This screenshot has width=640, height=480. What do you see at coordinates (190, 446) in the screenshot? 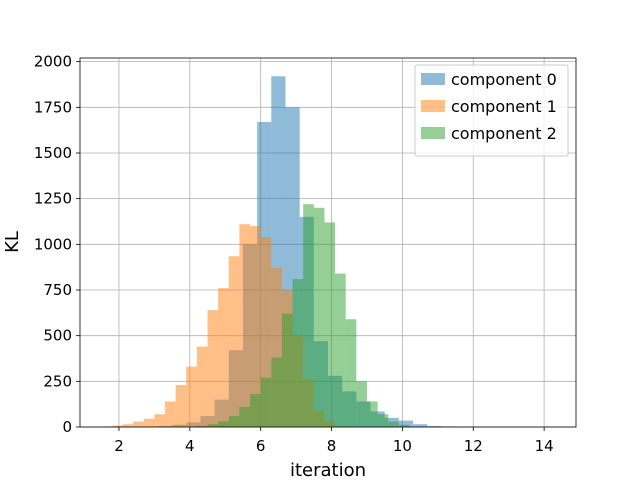
I see `x-tick-label-1: 4` at bounding box center [190, 446].